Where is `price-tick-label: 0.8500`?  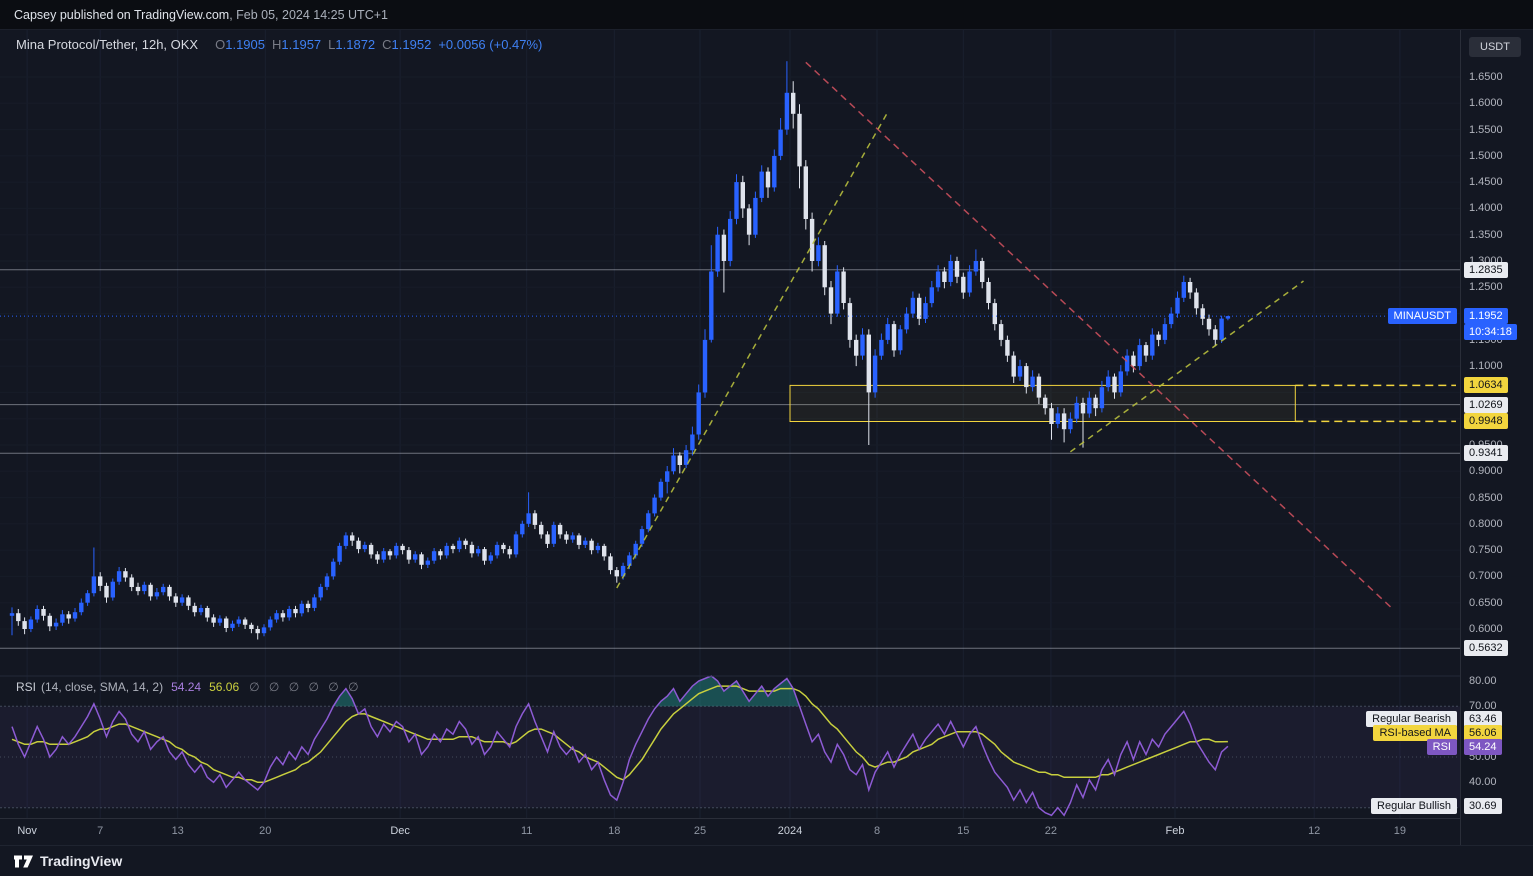
price-tick-label: 0.8500 is located at coordinates (1486, 497).